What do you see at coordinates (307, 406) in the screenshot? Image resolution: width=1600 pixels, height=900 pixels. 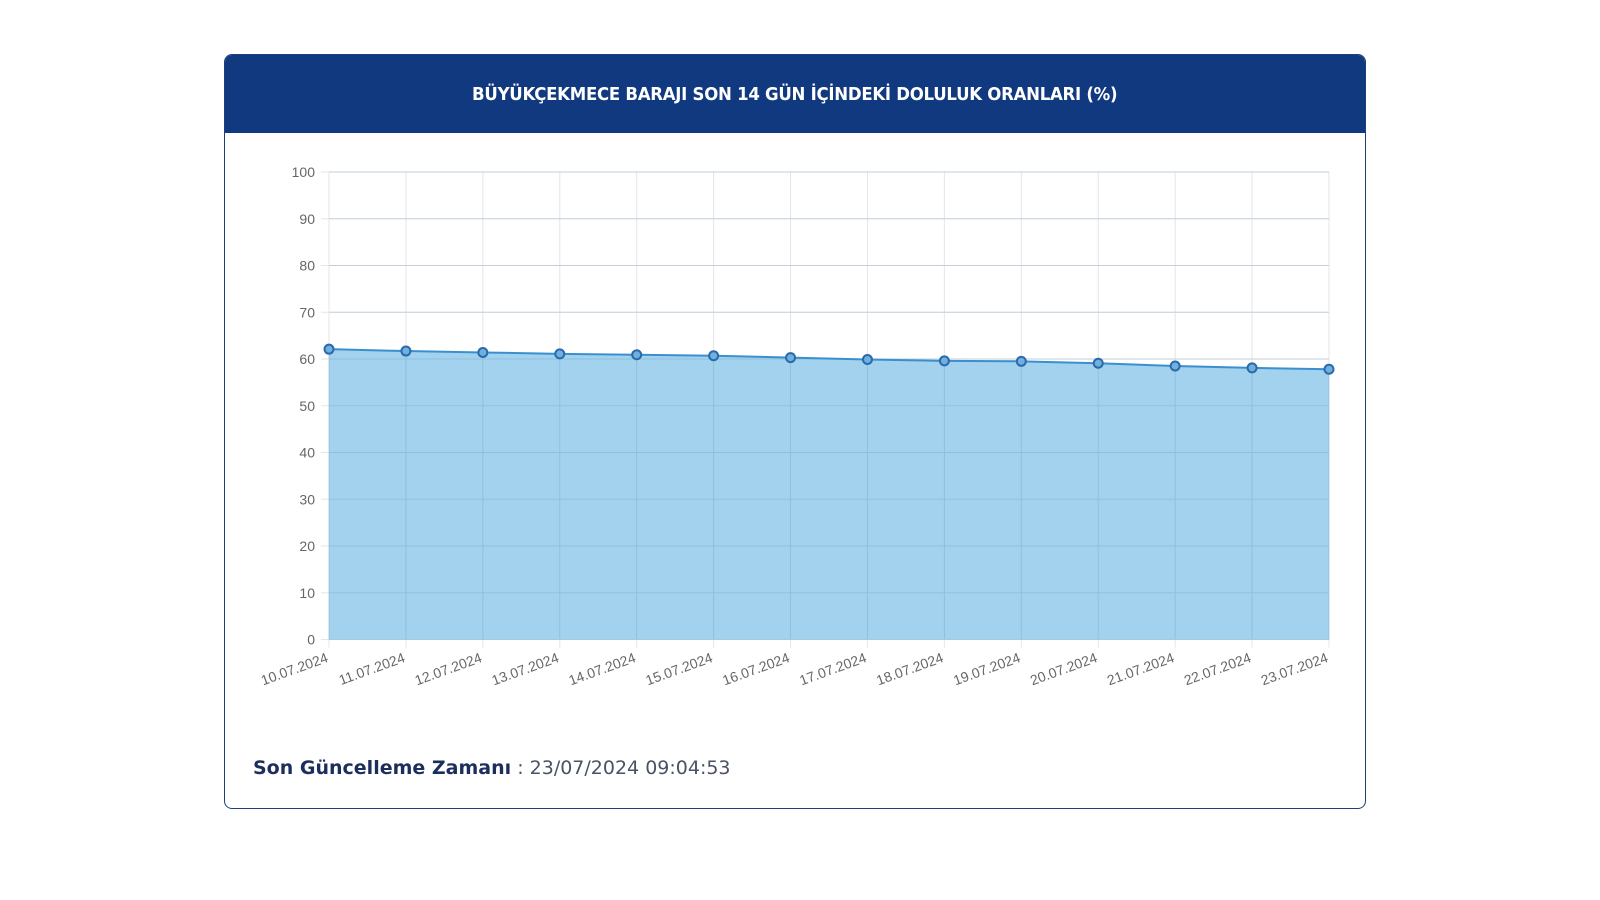 I see `y-tick-label: 50` at bounding box center [307, 406].